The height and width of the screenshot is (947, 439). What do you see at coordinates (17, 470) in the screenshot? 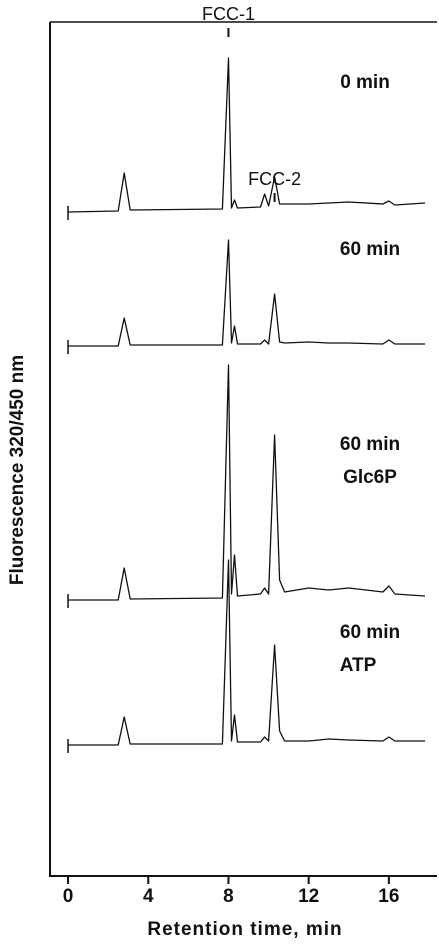
I see `y-axis-label: Fluorescence 320/450 nm` at bounding box center [17, 470].